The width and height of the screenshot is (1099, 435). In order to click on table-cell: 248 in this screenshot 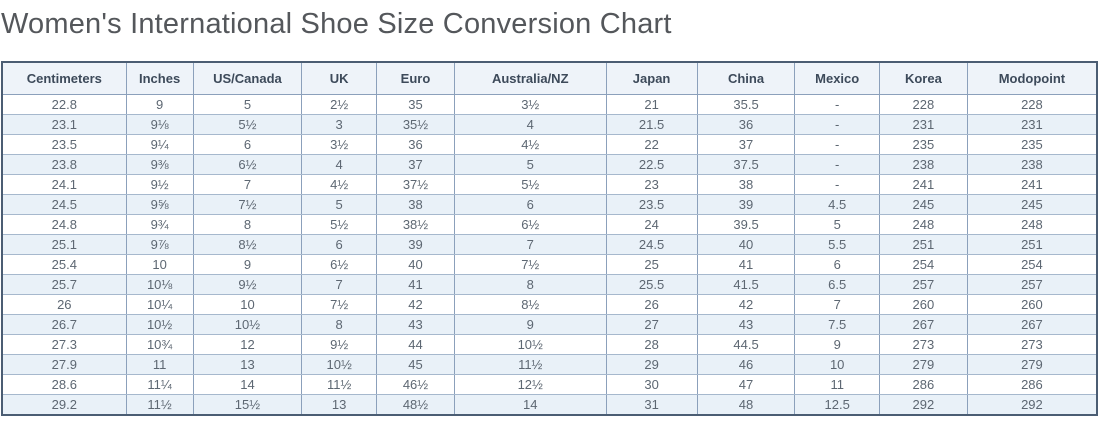, I will do `click(1032, 224)`.